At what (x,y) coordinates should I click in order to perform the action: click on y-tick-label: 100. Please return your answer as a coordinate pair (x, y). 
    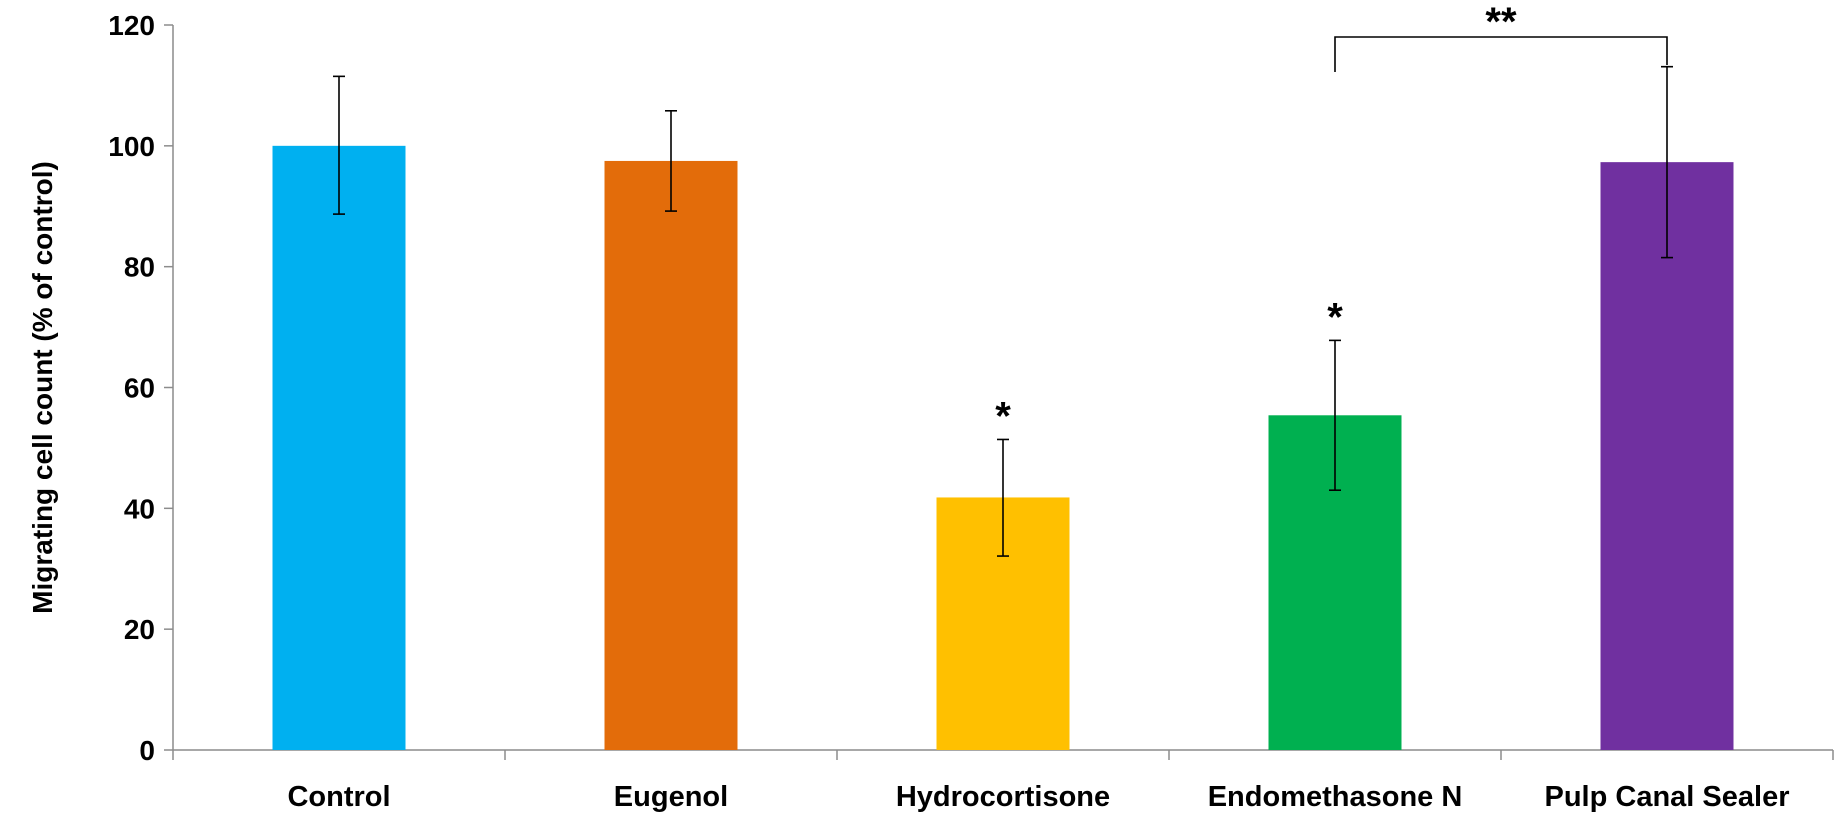
    Looking at the image, I should click on (131, 146).